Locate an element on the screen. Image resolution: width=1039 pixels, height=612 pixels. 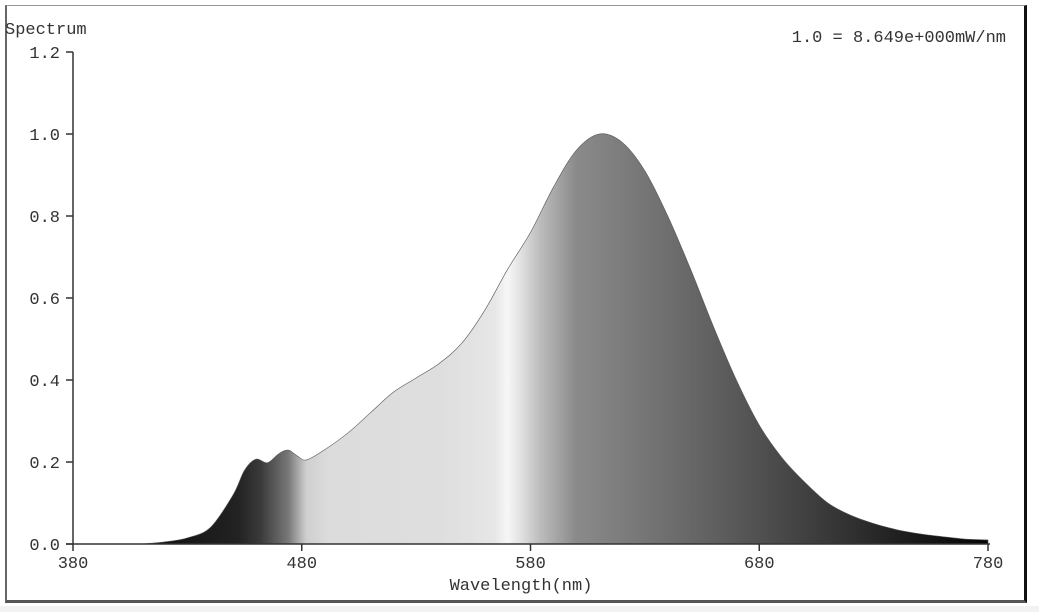
x-ticks: 380 480 580 680 780 is located at coordinates (531, 559).